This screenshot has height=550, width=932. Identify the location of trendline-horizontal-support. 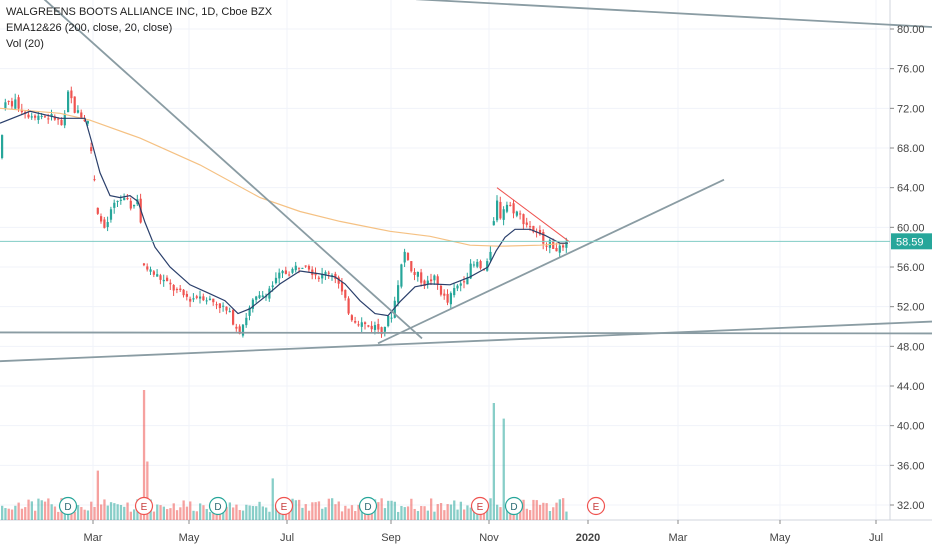
(466, 333).